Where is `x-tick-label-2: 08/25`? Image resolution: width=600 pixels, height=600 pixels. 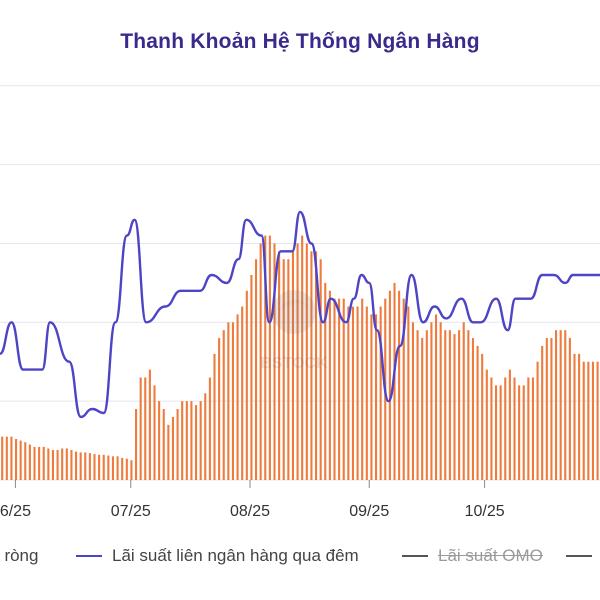
x-tick-label-2: 08/25 is located at coordinates (250, 511).